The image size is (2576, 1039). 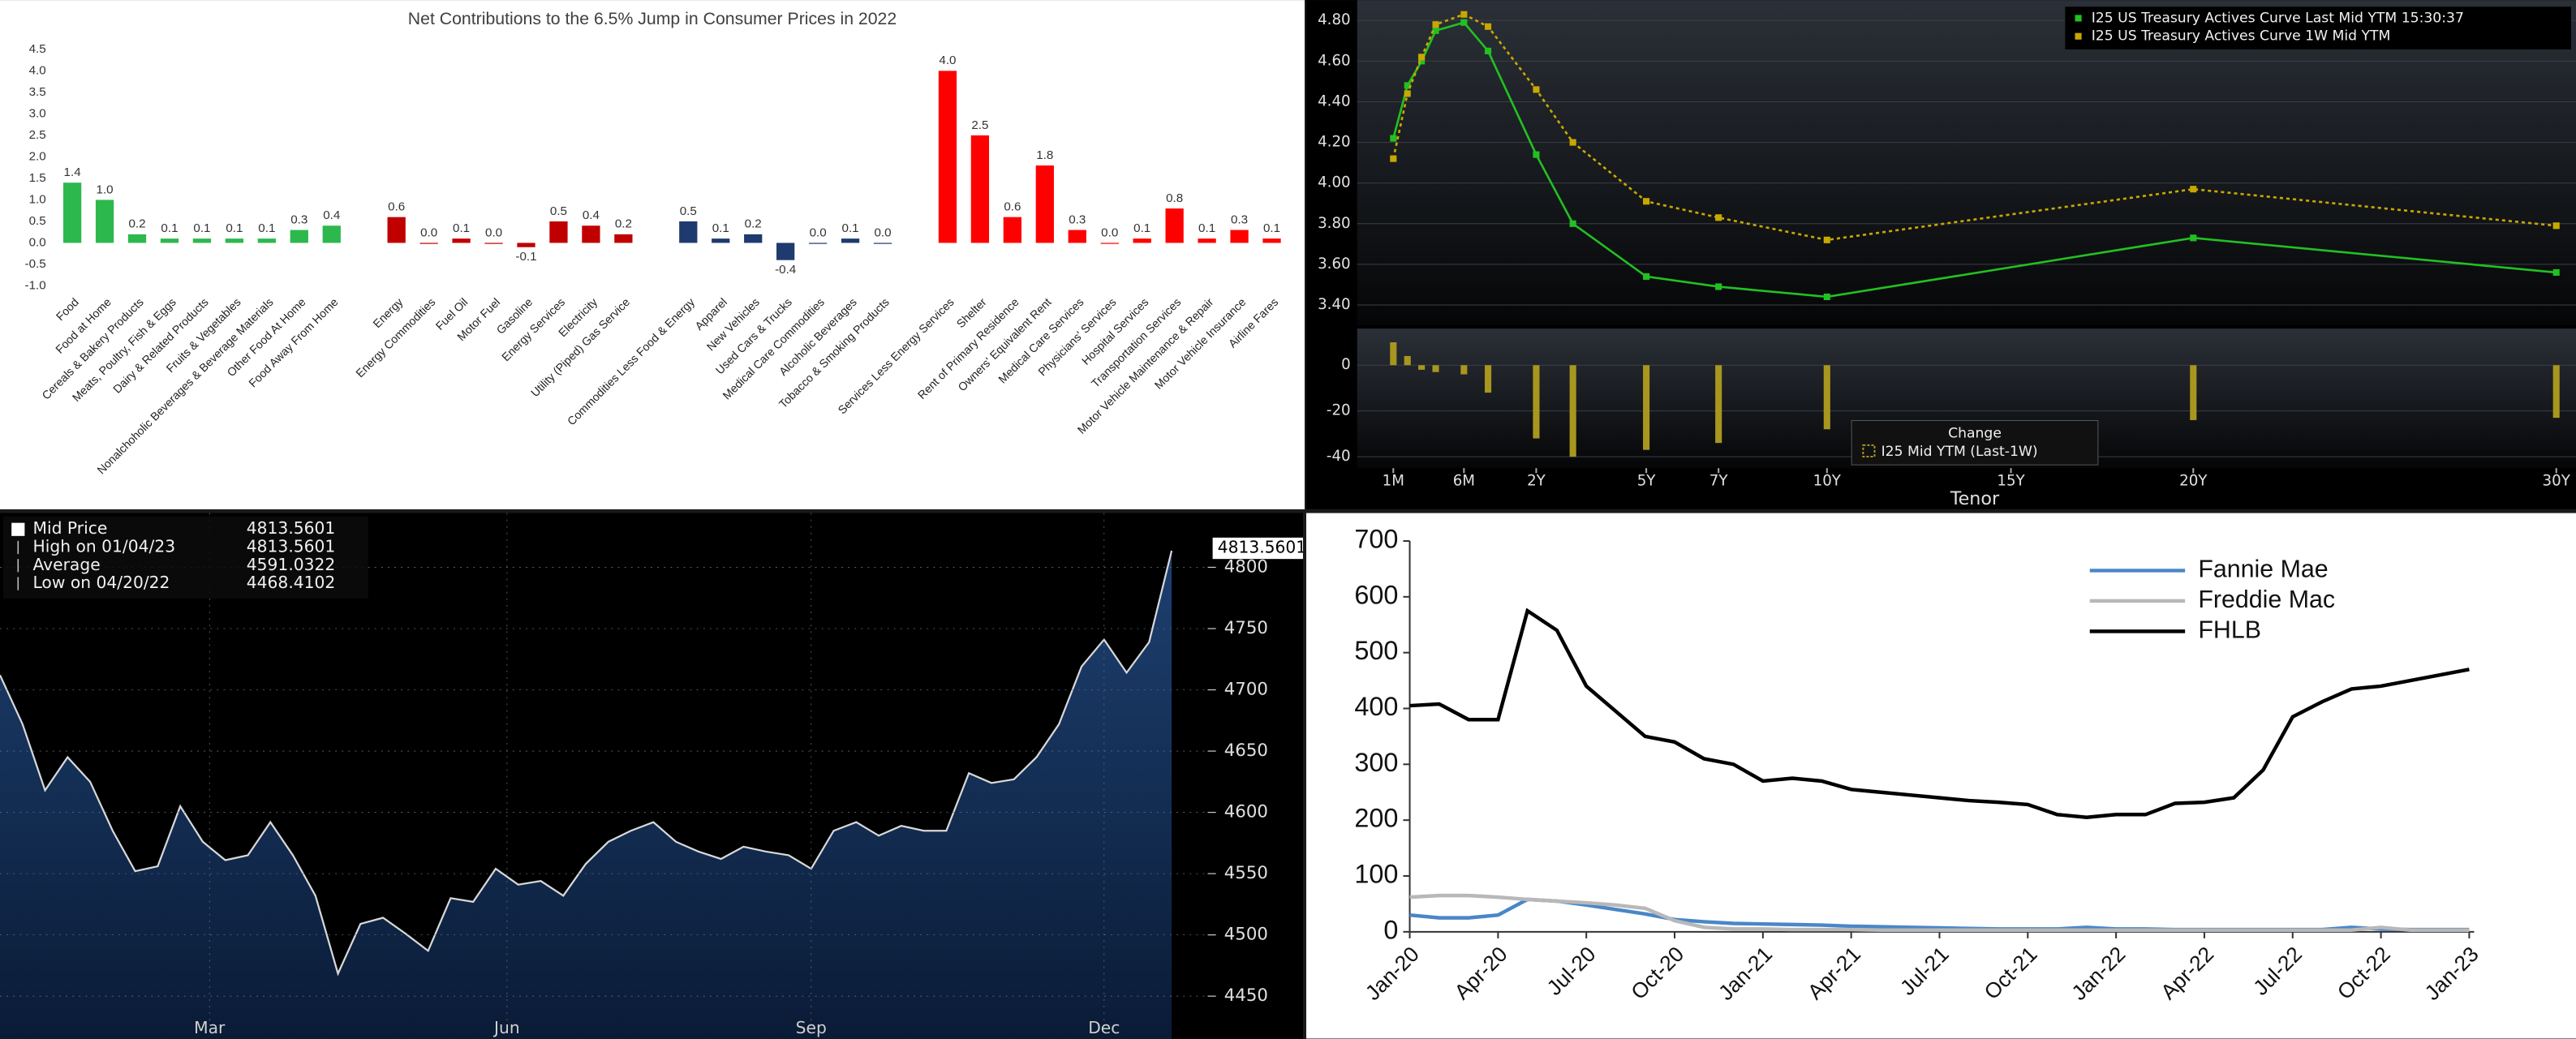 I want to click on value-label: 0.3, so click(x=1239, y=220).